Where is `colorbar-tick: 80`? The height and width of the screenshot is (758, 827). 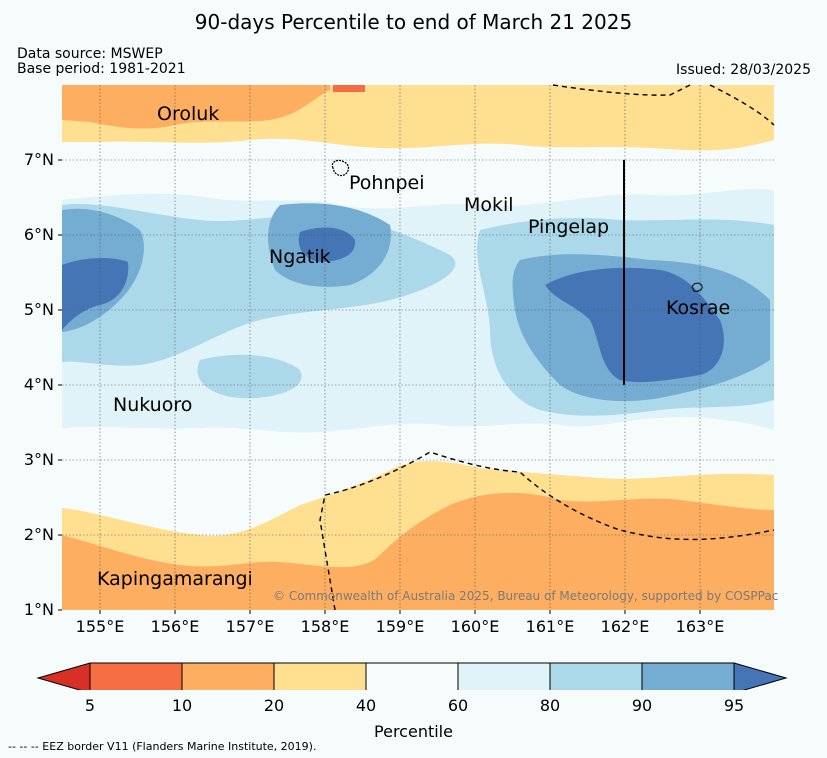 colorbar-tick: 80 is located at coordinates (550, 705).